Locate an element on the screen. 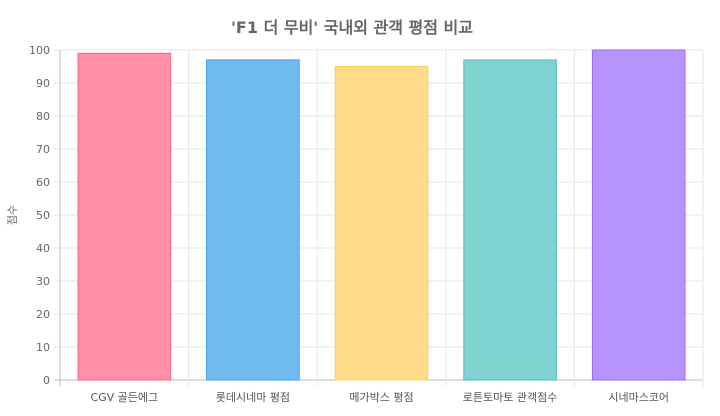 The image size is (720, 416). x-tick-label: 롯데시네마 평점 is located at coordinates (253, 397).